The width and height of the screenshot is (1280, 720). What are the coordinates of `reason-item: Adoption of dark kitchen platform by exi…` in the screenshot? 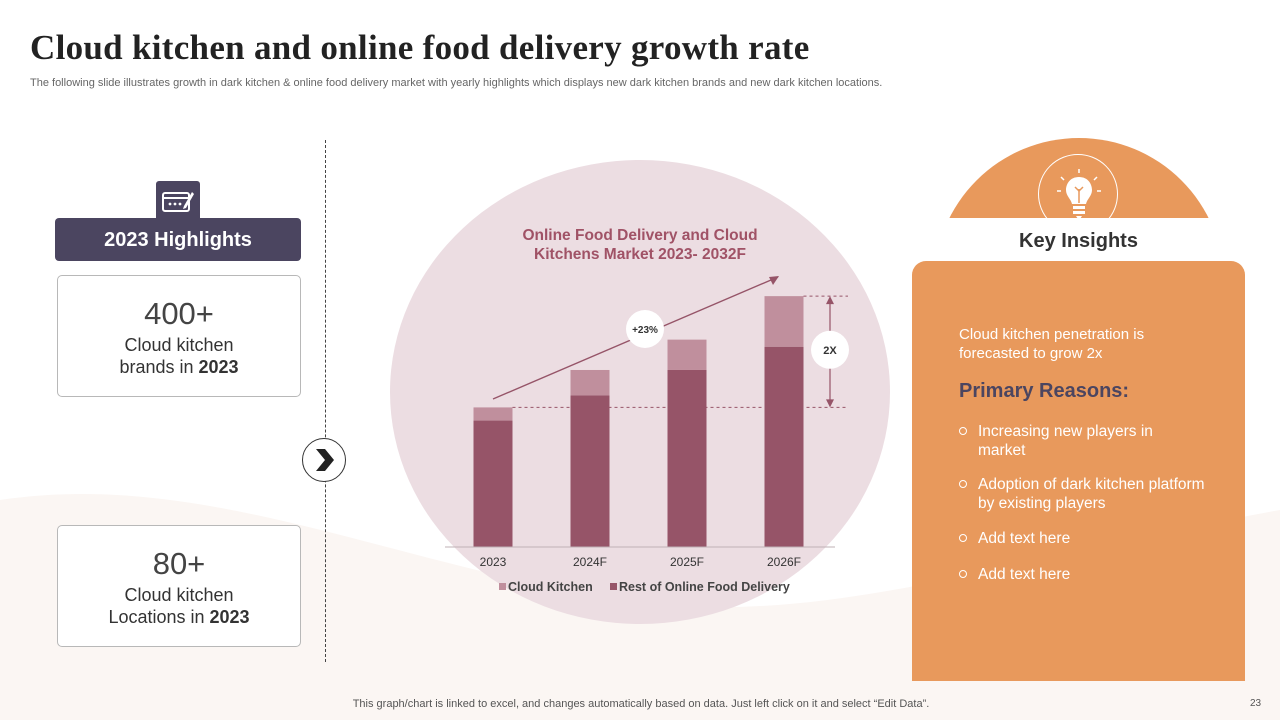 It's located at (1089, 494).